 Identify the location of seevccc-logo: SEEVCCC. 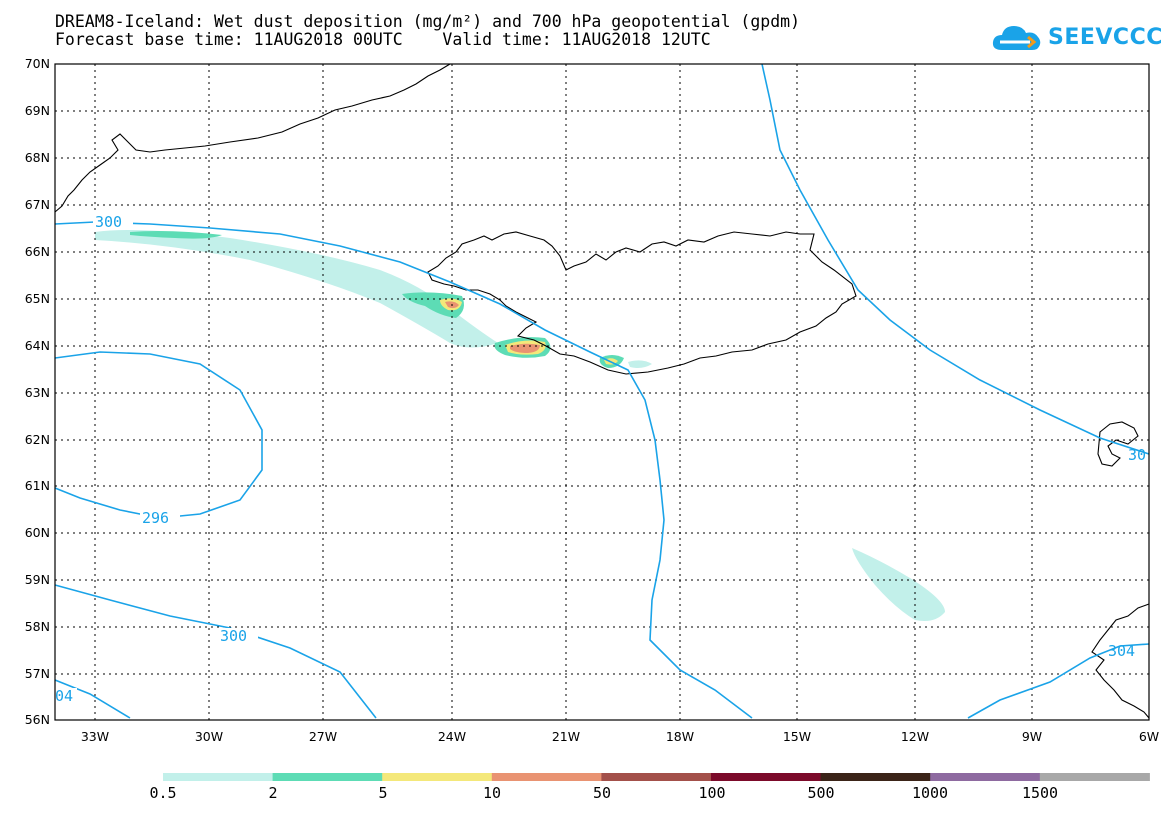
(1076, 37).